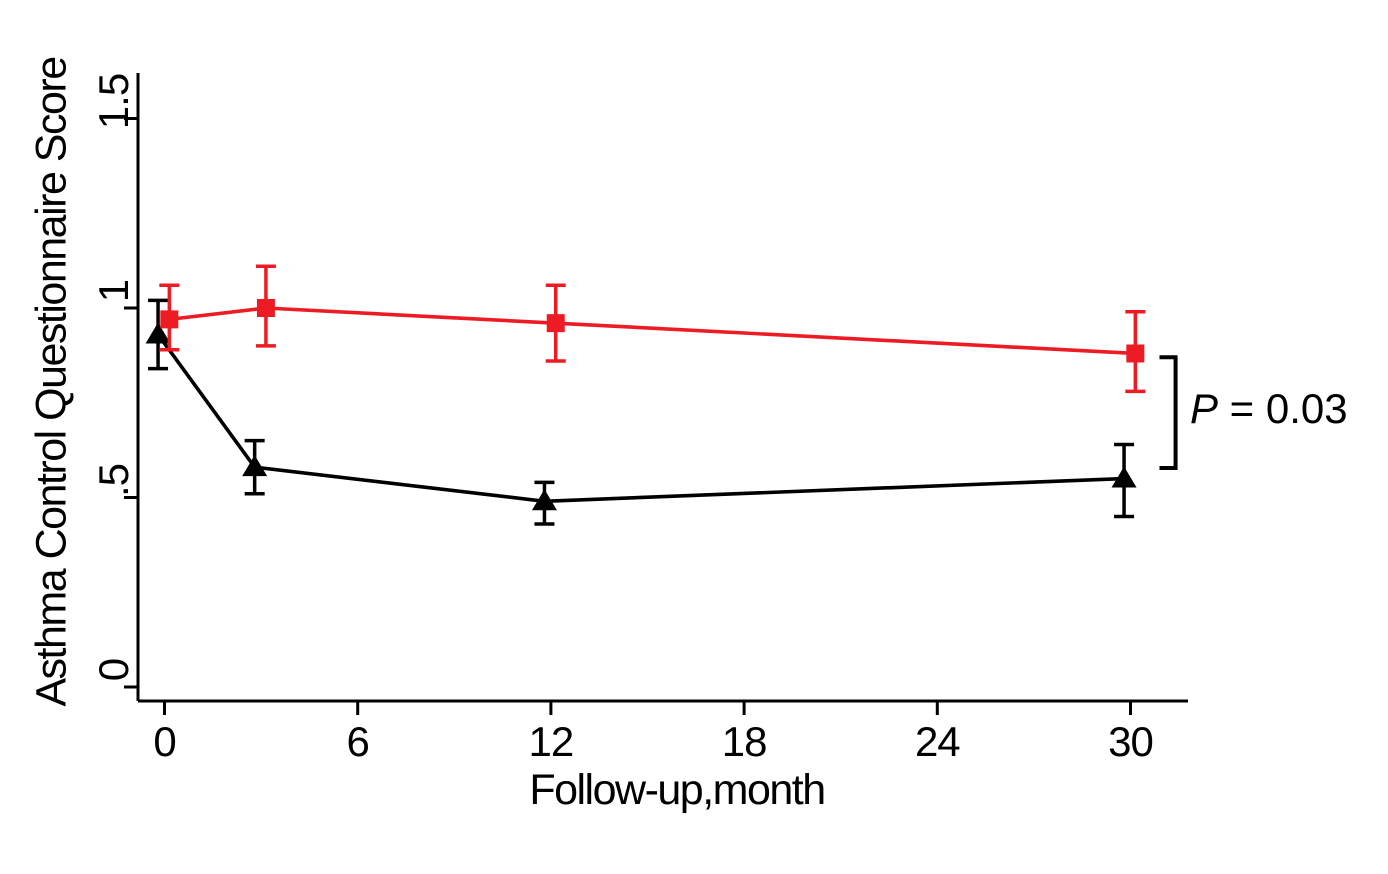 This screenshot has height=874, width=1388. I want to click on p-value-bracket, so click(1168, 412).